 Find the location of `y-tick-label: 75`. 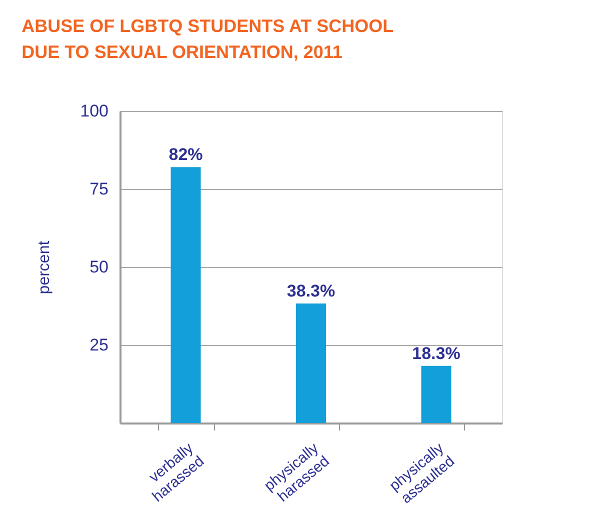

y-tick-label: 75 is located at coordinates (99, 189).